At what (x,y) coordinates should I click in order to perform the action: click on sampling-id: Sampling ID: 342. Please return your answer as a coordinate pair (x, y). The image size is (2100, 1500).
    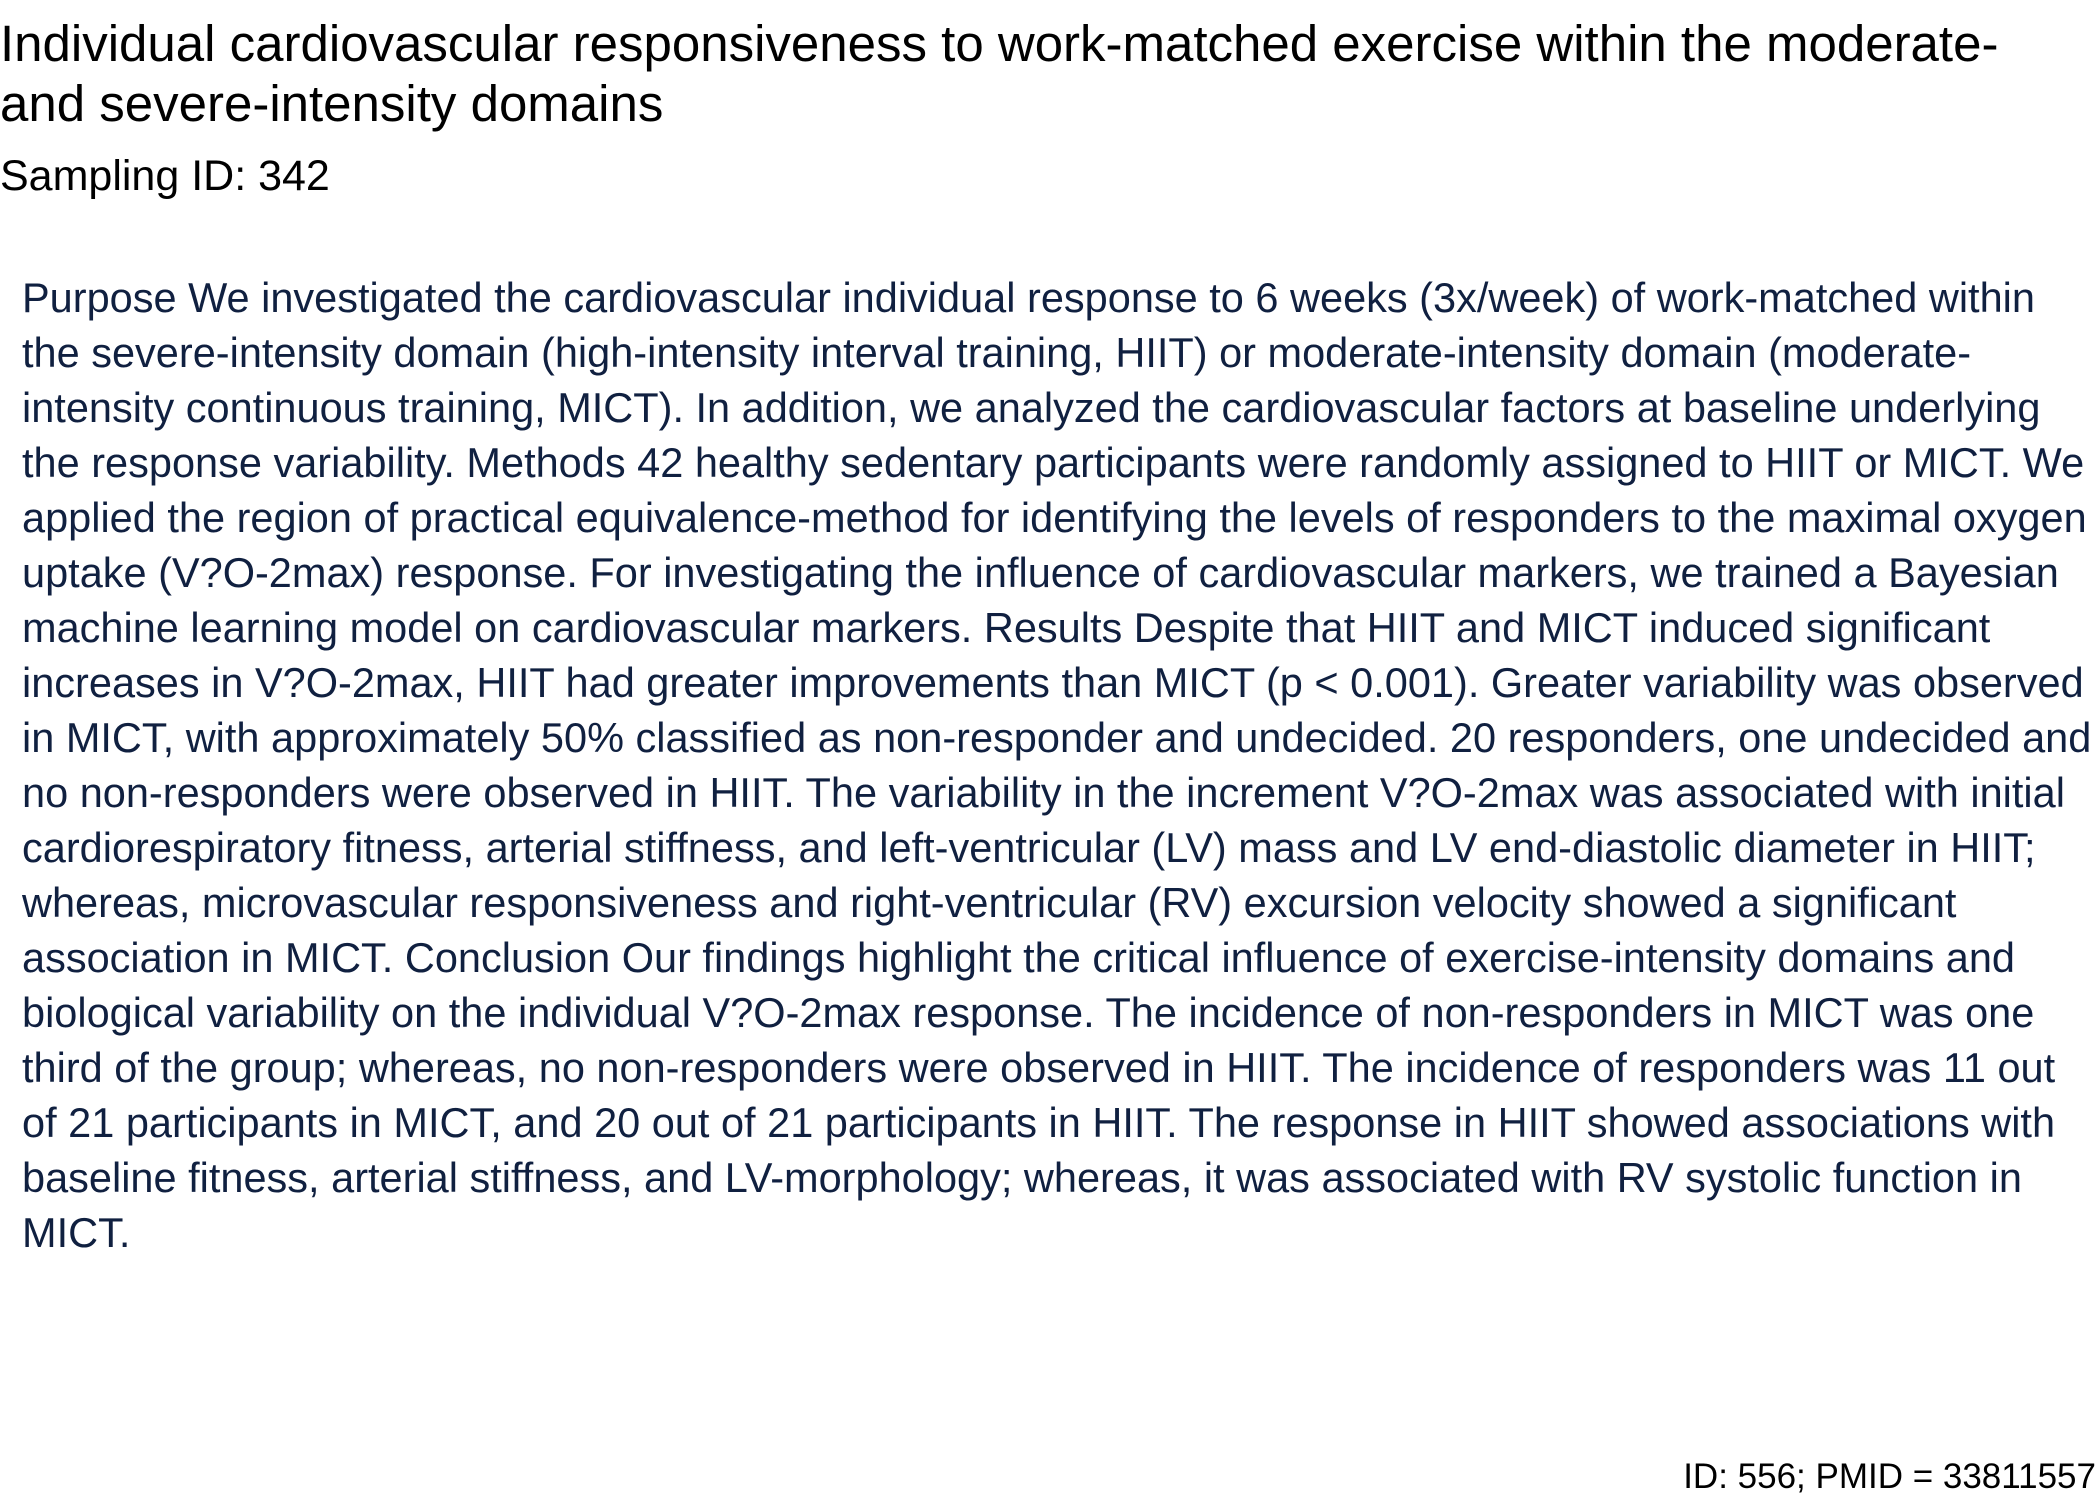
    Looking at the image, I should click on (165, 176).